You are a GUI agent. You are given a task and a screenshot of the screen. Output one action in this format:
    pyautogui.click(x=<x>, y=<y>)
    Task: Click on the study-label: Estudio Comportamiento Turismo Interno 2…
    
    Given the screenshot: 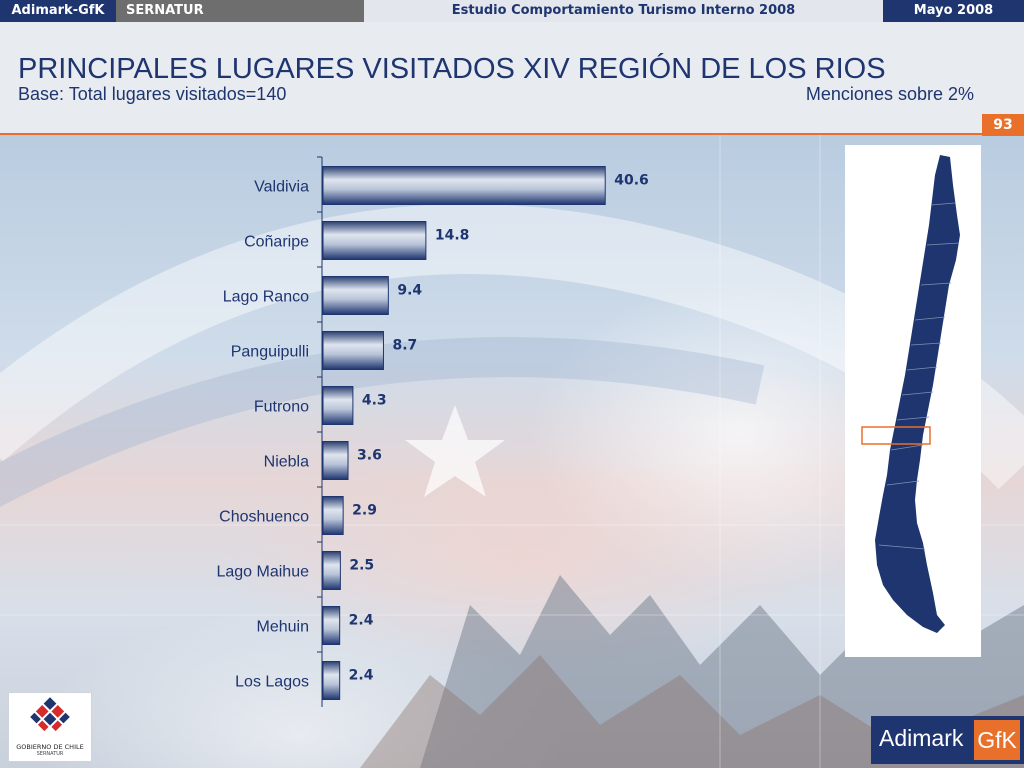 What is the action you would take?
    pyautogui.click(x=623, y=11)
    